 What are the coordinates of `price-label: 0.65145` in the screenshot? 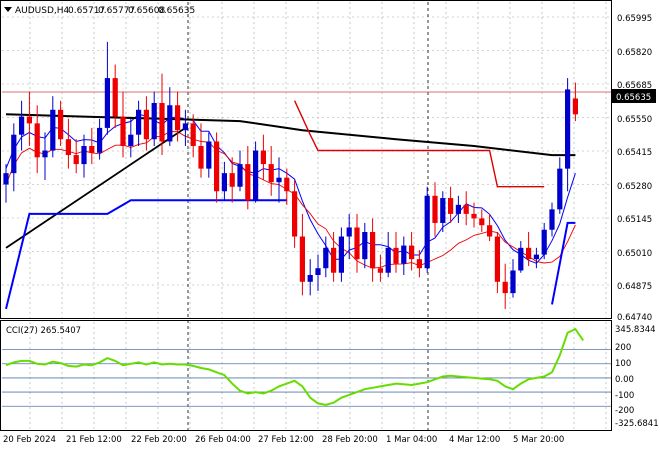 It's located at (634, 220).